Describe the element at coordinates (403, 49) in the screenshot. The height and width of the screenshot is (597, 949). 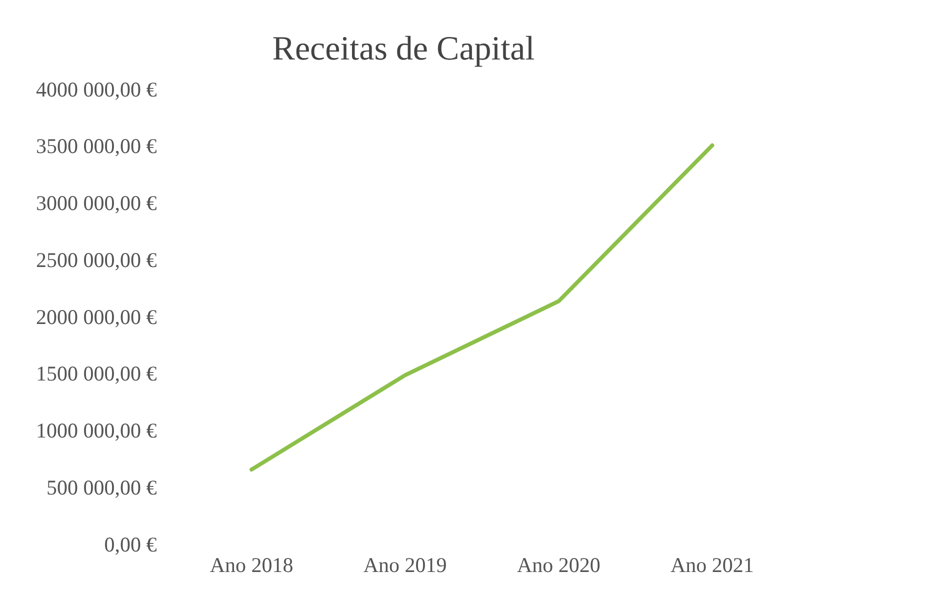
I see `chart-title: Receitas de Capital` at that location.